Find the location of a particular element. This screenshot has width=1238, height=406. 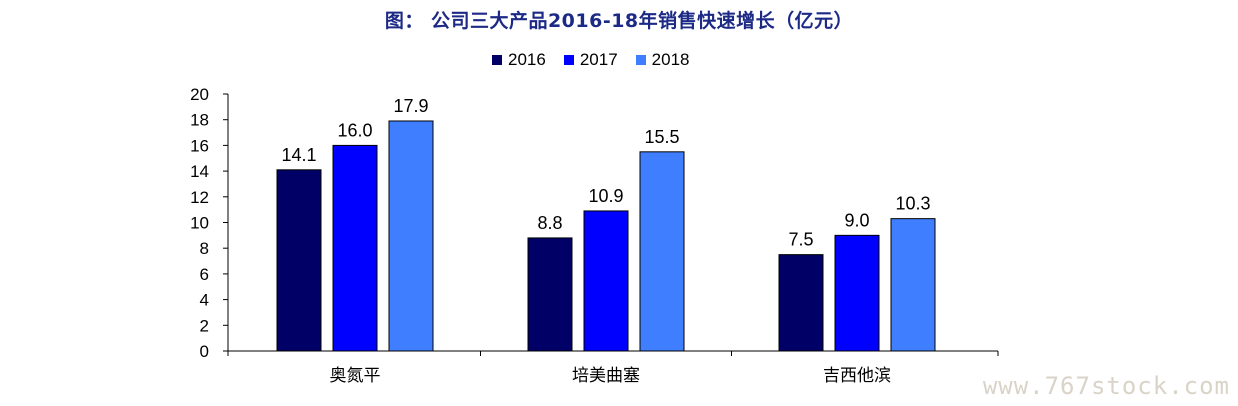

legend-item-2016: 2016 is located at coordinates (519, 60).